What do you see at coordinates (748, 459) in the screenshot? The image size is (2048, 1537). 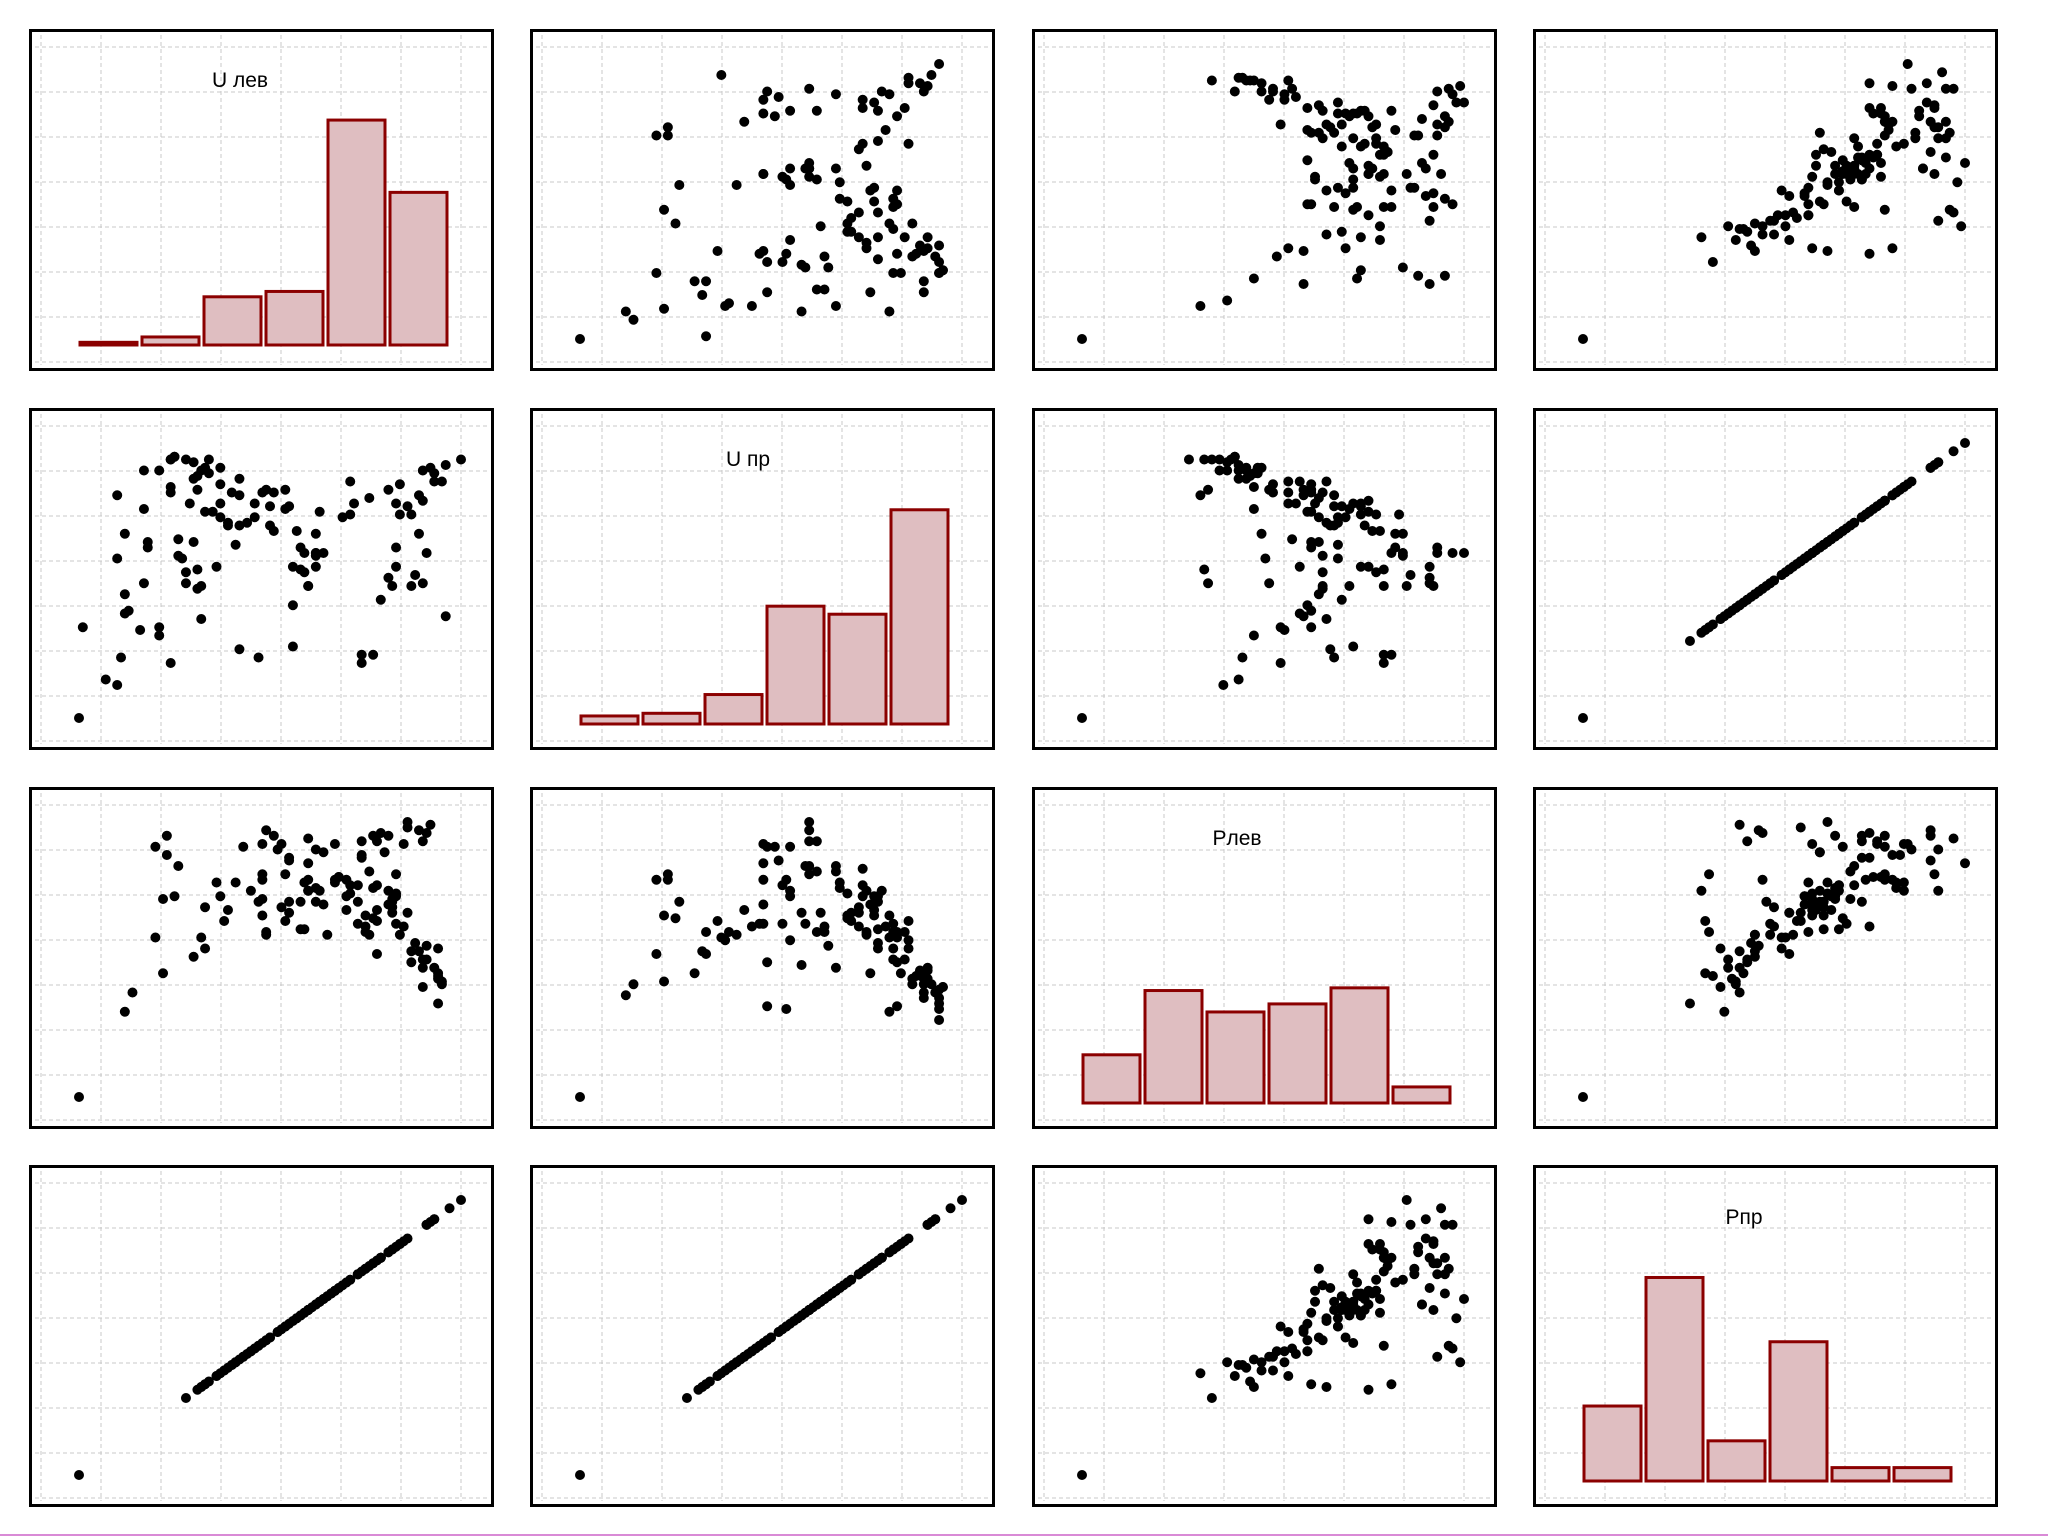 I see `hist-title-u-pr: U пр` at bounding box center [748, 459].